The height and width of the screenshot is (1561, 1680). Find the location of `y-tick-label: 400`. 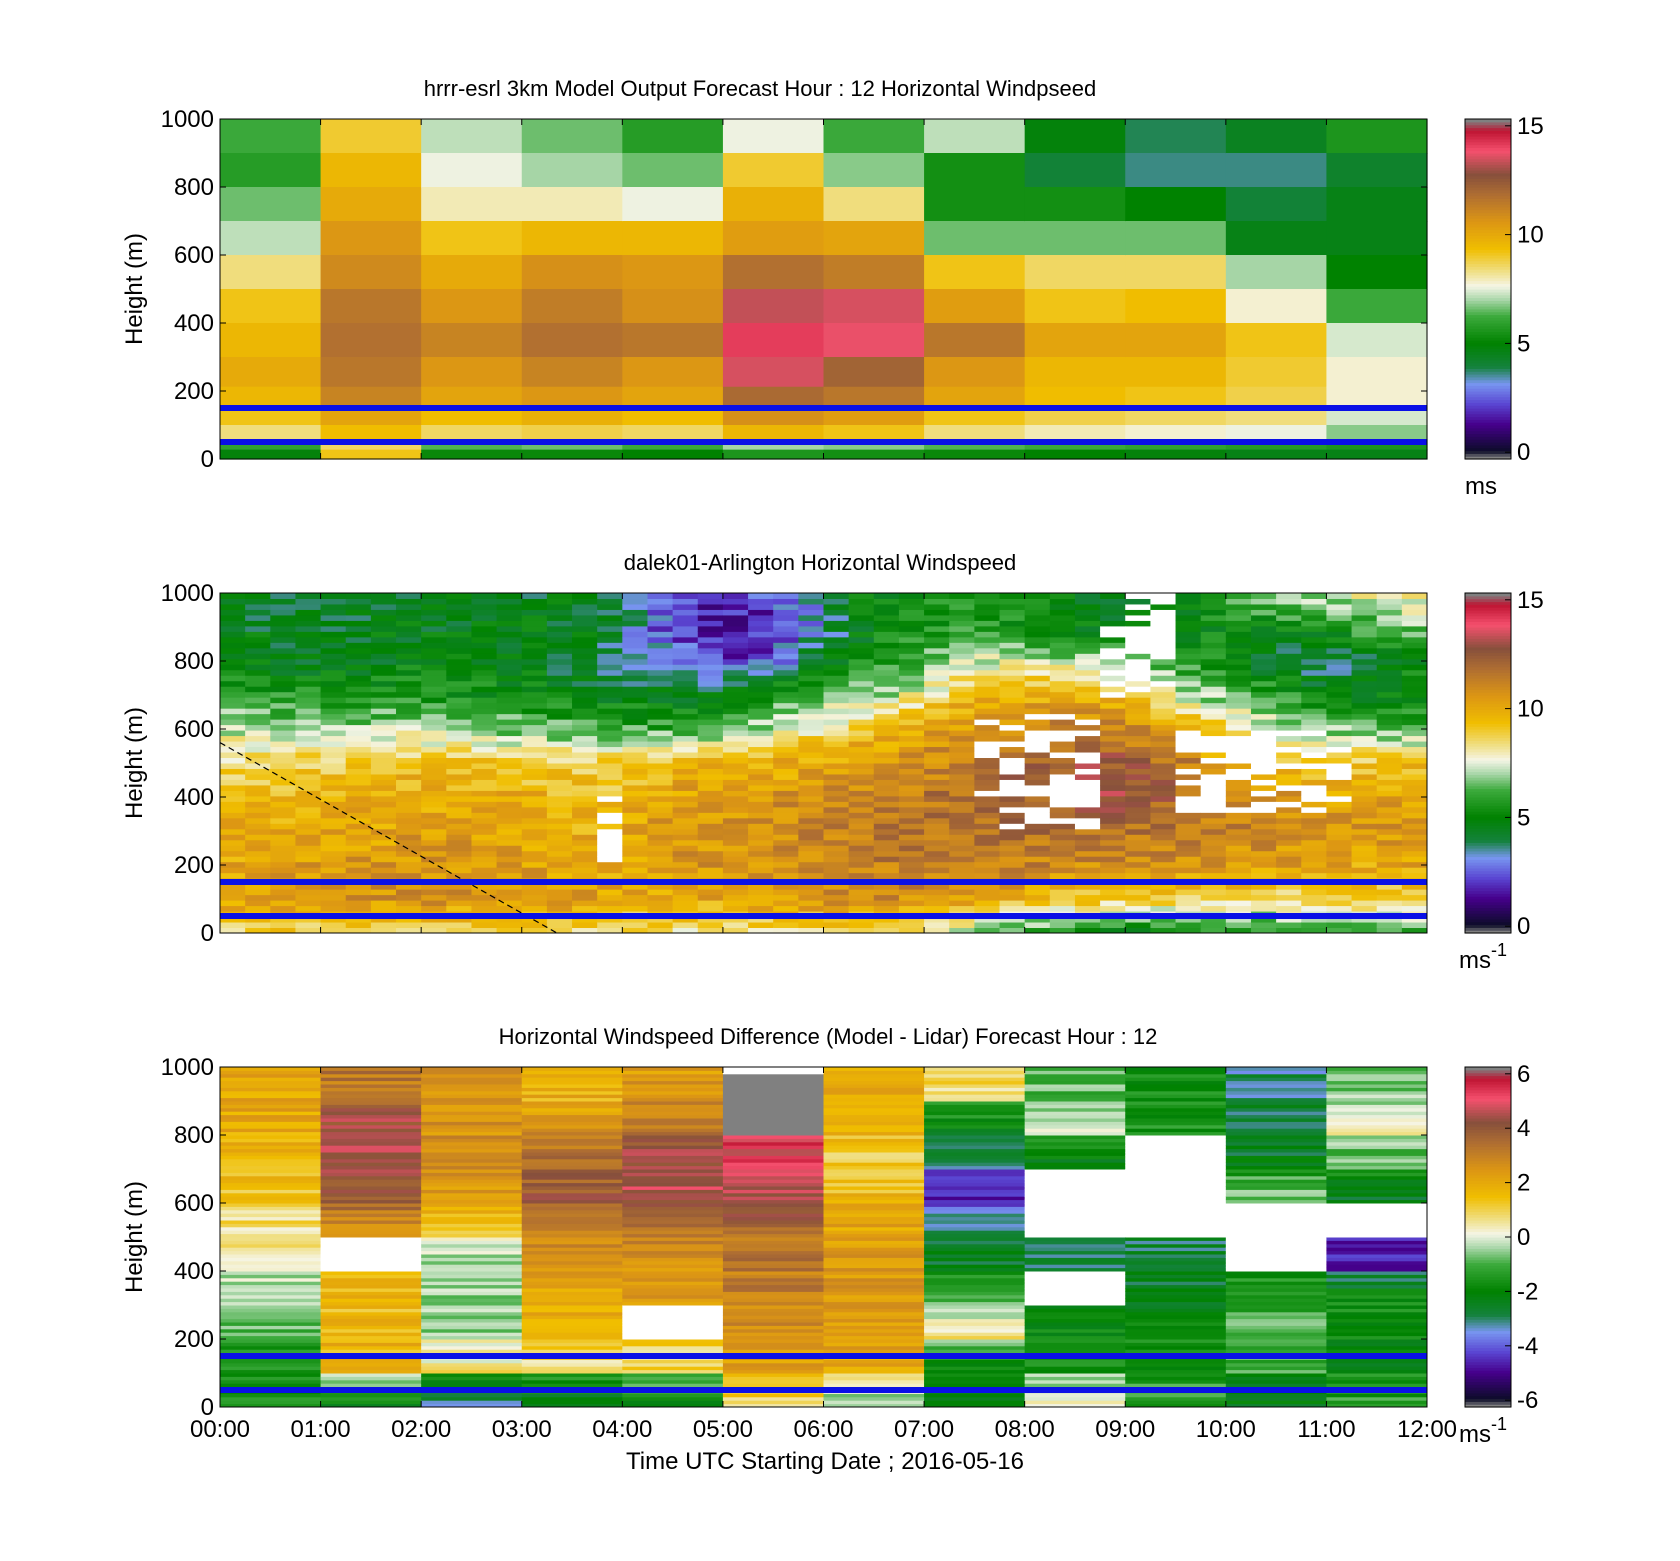

y-tick-label: 400 is located at coordinates (194, 797).